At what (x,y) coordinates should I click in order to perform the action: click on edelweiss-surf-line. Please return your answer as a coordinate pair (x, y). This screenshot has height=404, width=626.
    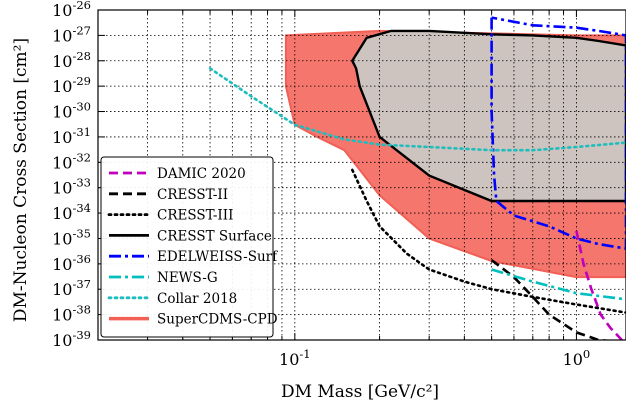
    Looking at the image, I should click on (558, 133).